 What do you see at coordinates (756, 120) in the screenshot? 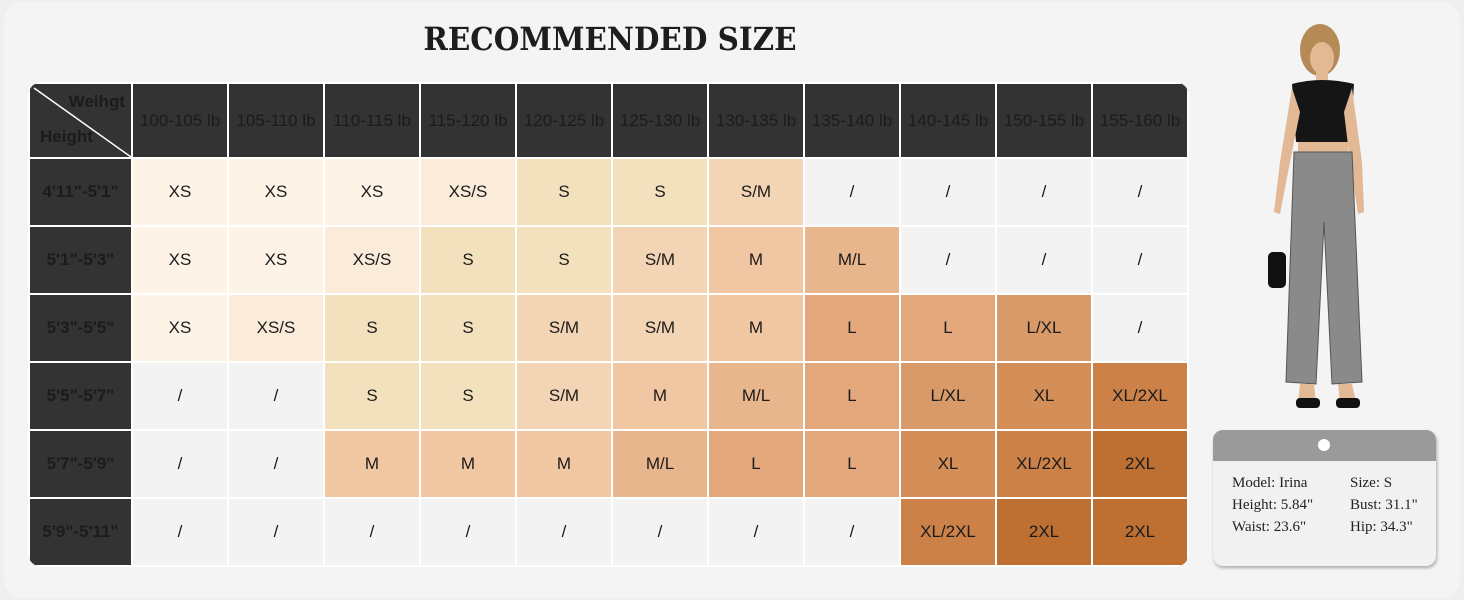
I see `weight-column-header: 130-135 lb` at bounding box center [756, 120].